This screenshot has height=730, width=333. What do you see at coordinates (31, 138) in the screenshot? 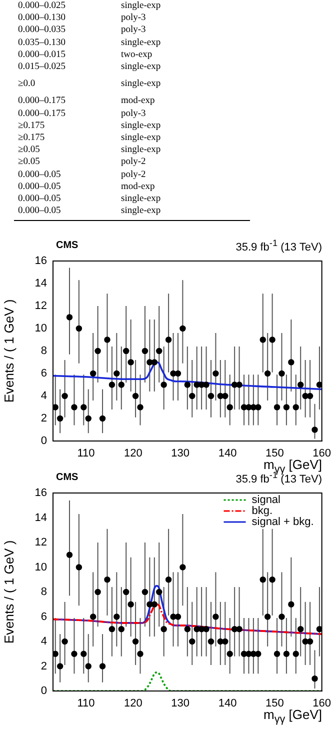
I see `text: ≥0.175` at bounding box center [31, 138].